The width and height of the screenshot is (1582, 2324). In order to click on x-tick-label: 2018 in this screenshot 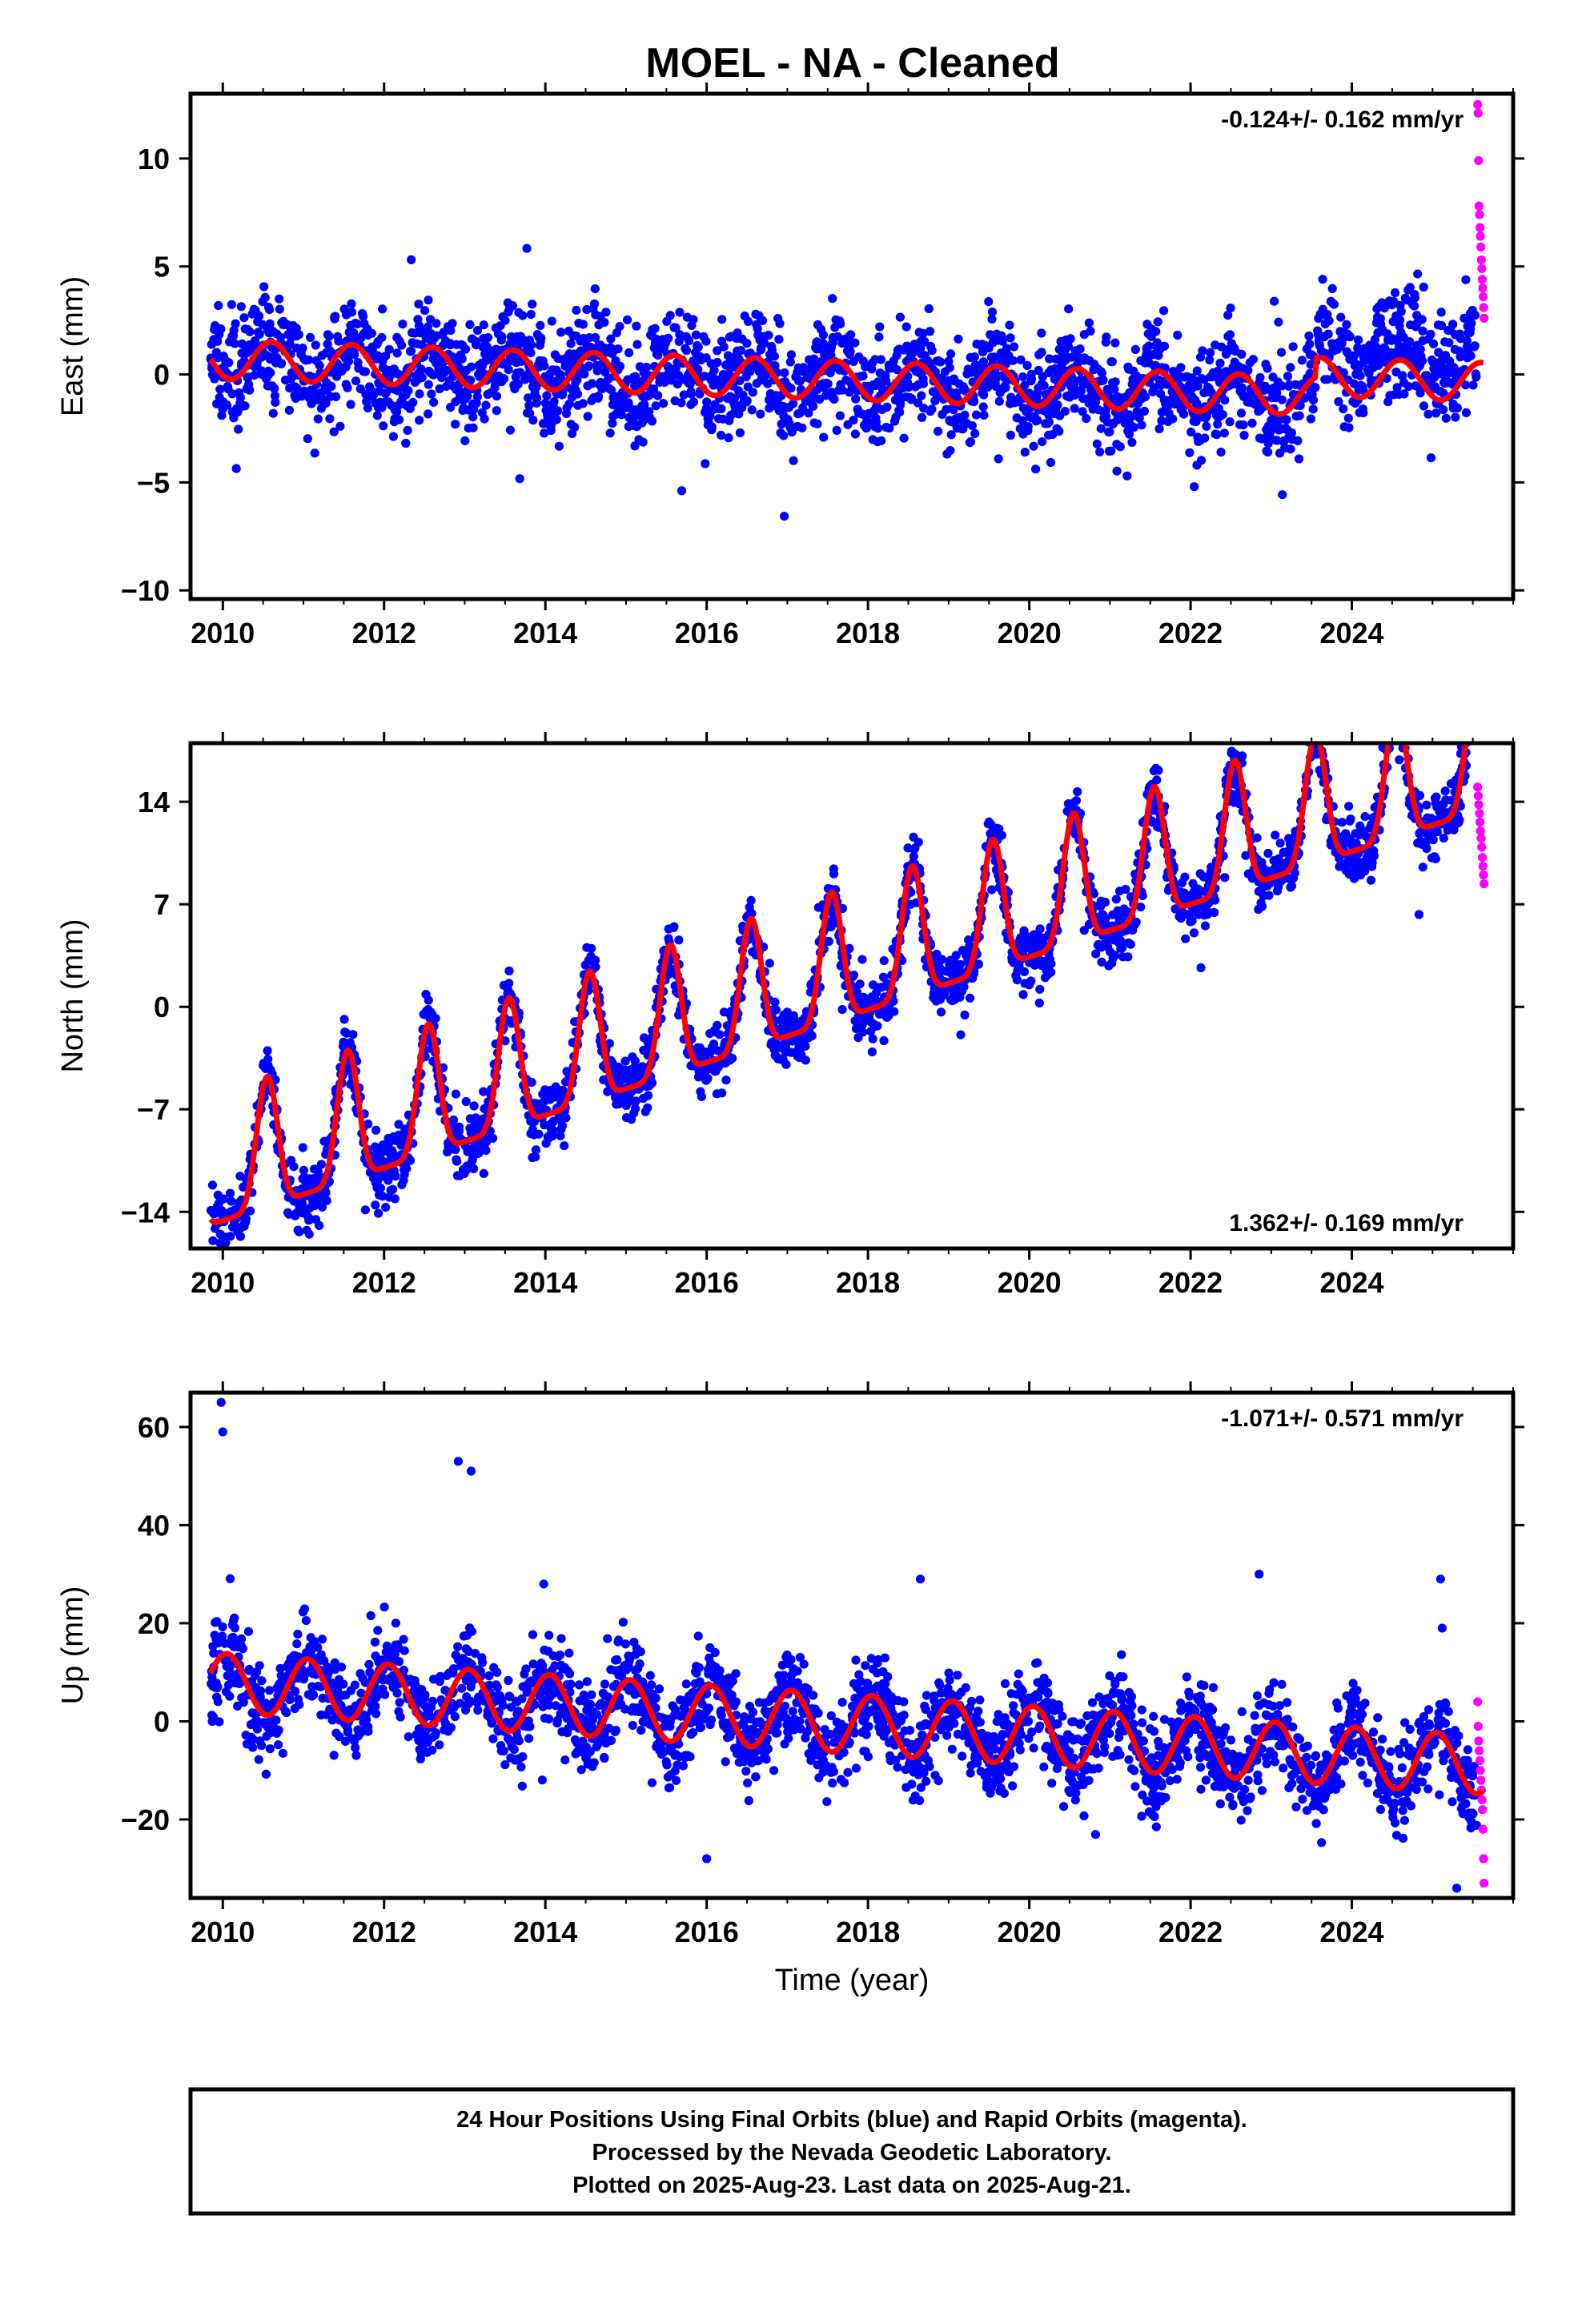, I will do `click(868, 633)`.